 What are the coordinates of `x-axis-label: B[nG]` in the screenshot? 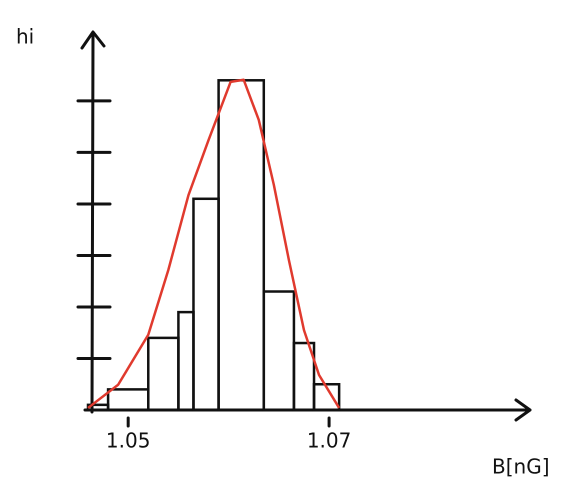 It's located at (521, 467).